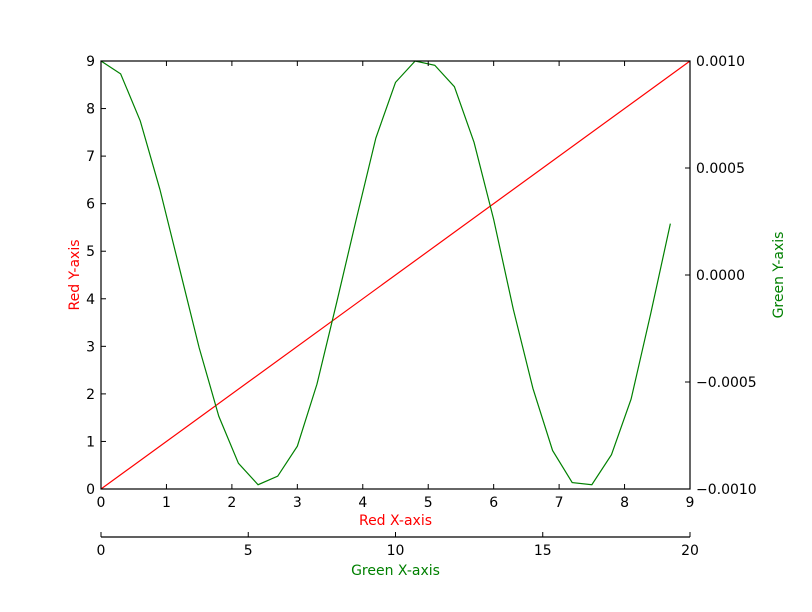  Describe the element at coordinates (90, 252) in the screenshot. I see `red-y-tick-label: 5` at that location.